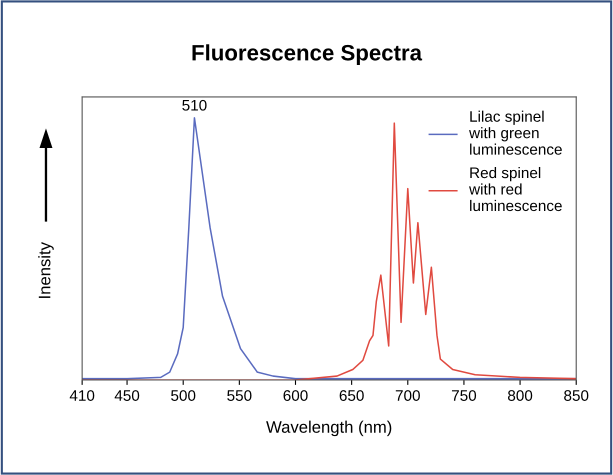 Image resolution: width=613 pixels, height=475 pixels. What do you see at coordinates (183, 395) in the screenshot?
I see `x-tick-label: 500` at bounding box center [183, 395].